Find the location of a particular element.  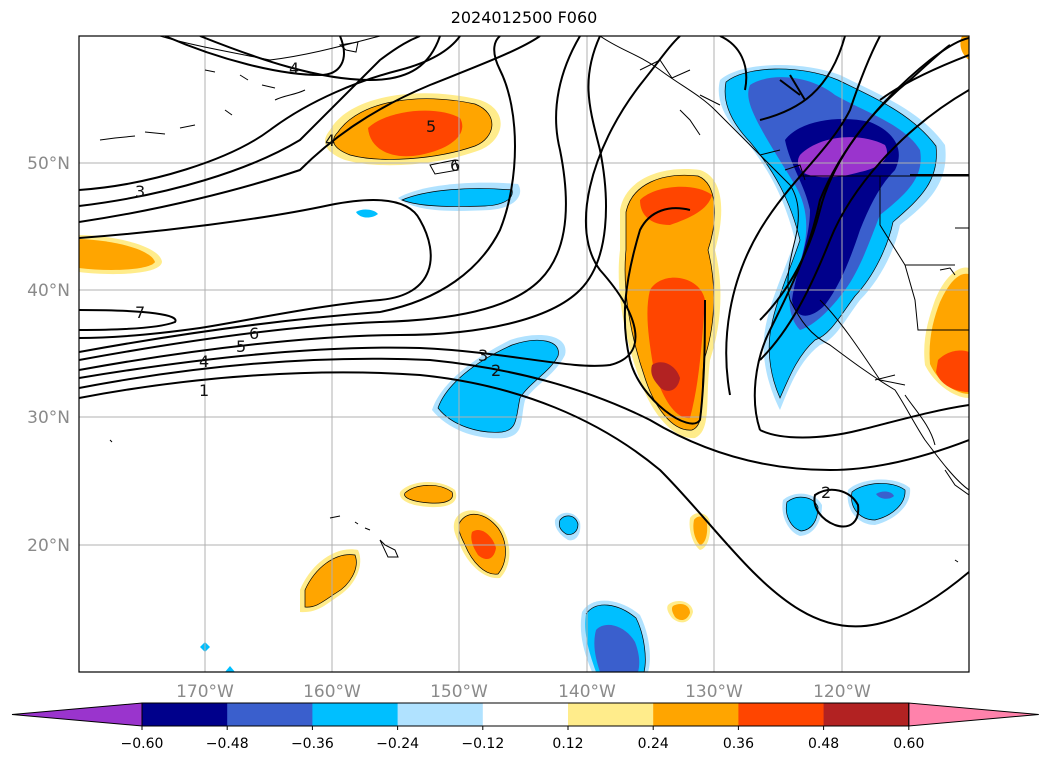

colorbar-outline is located at coordinates (525, 714).